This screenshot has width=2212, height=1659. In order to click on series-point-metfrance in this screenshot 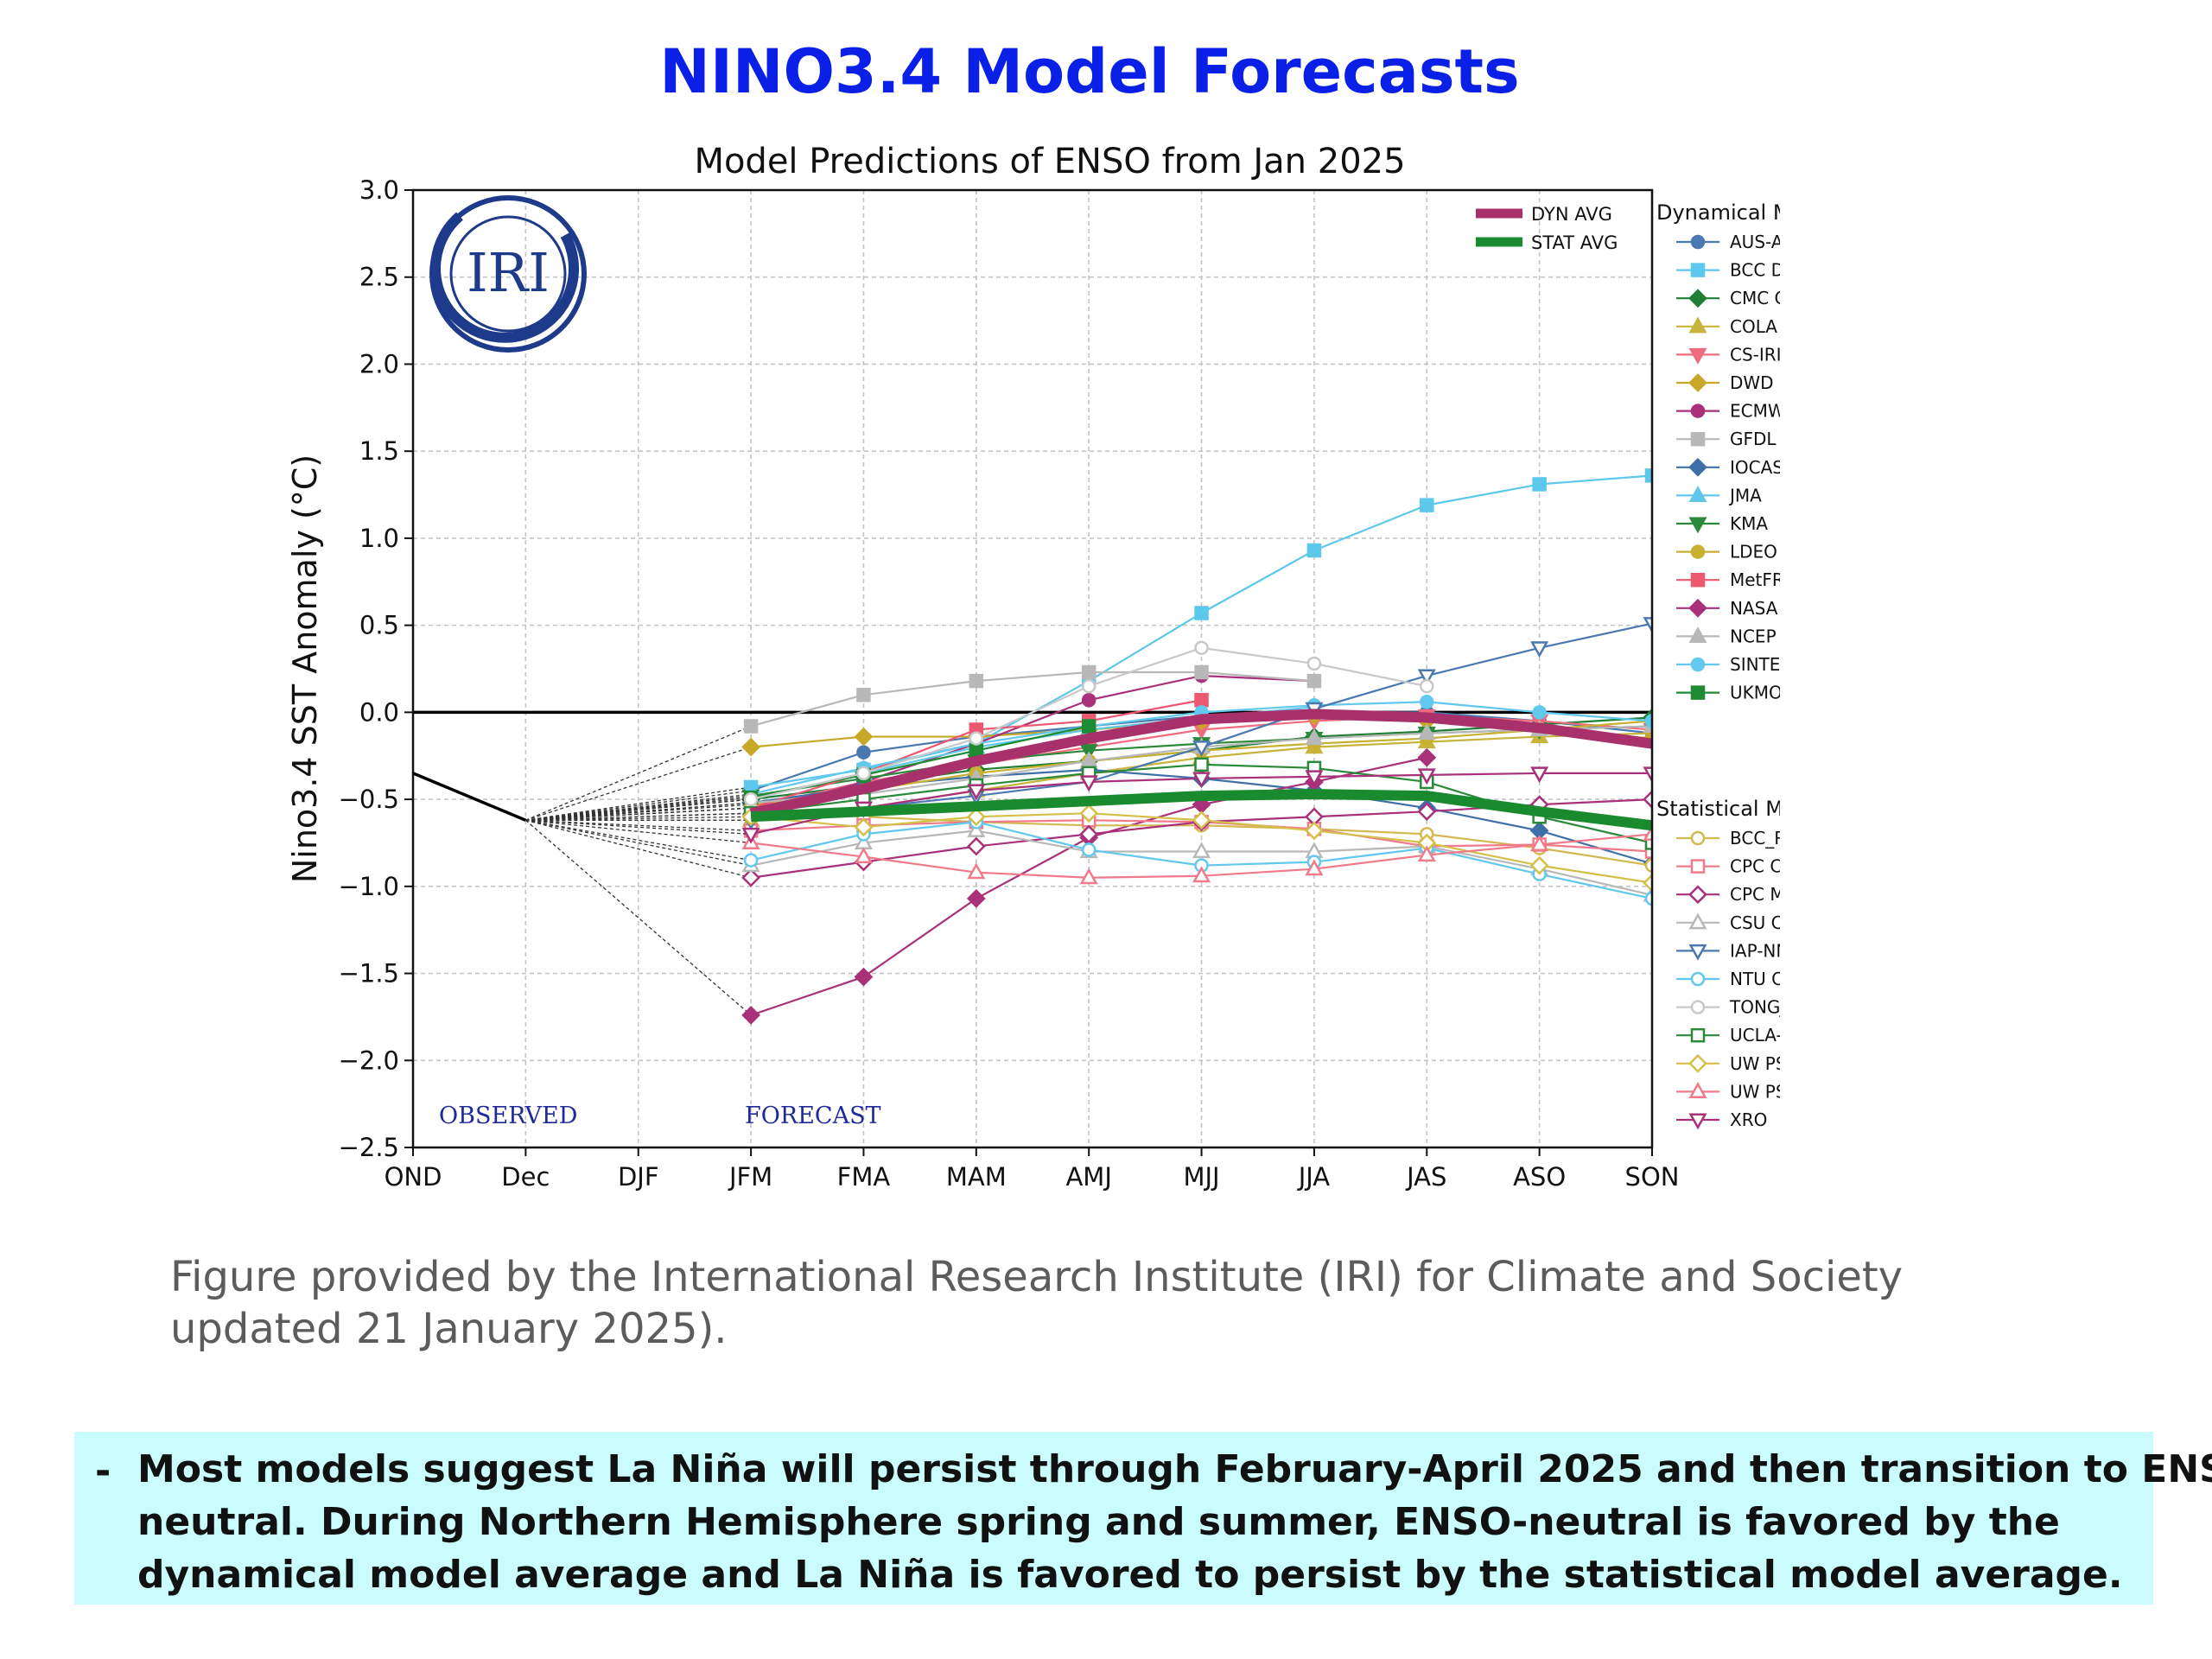, I will do `click(1201, 700)`.